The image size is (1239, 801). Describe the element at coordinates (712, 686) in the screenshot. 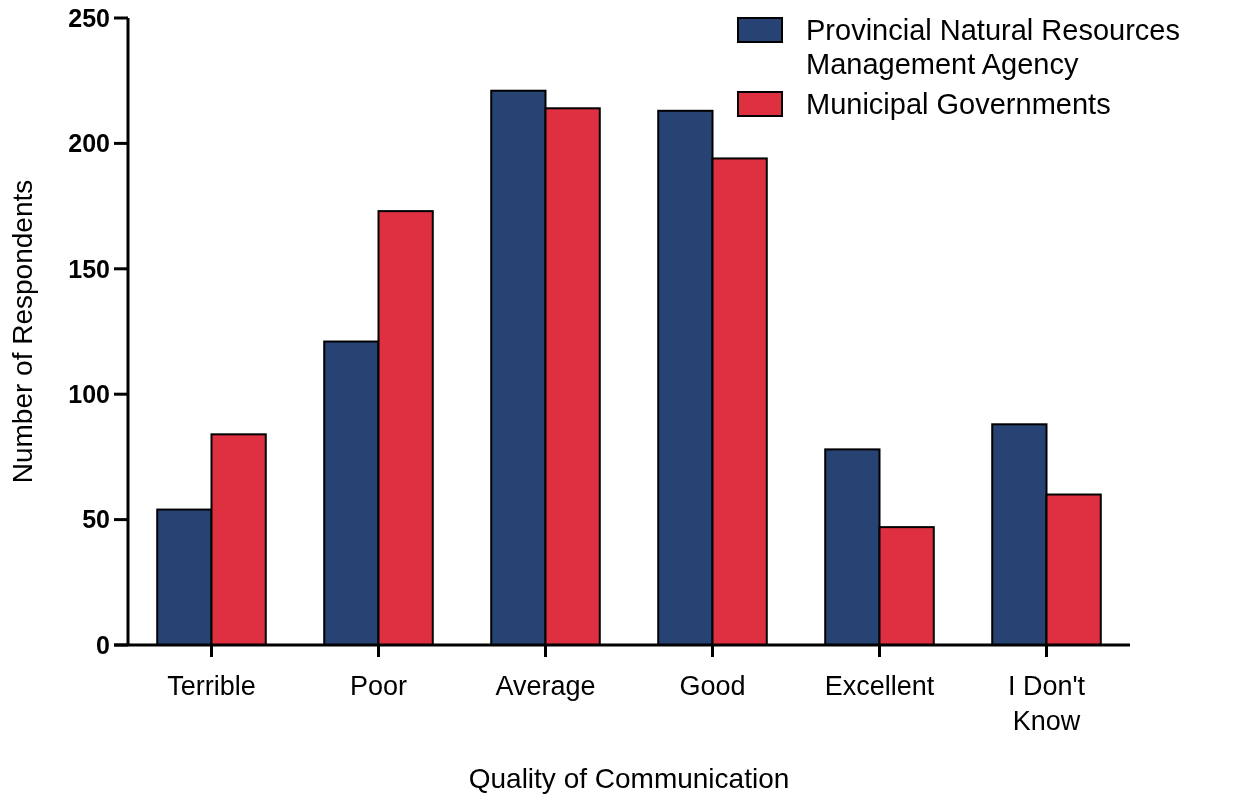

I see `x-tick-label: Good` at that location.